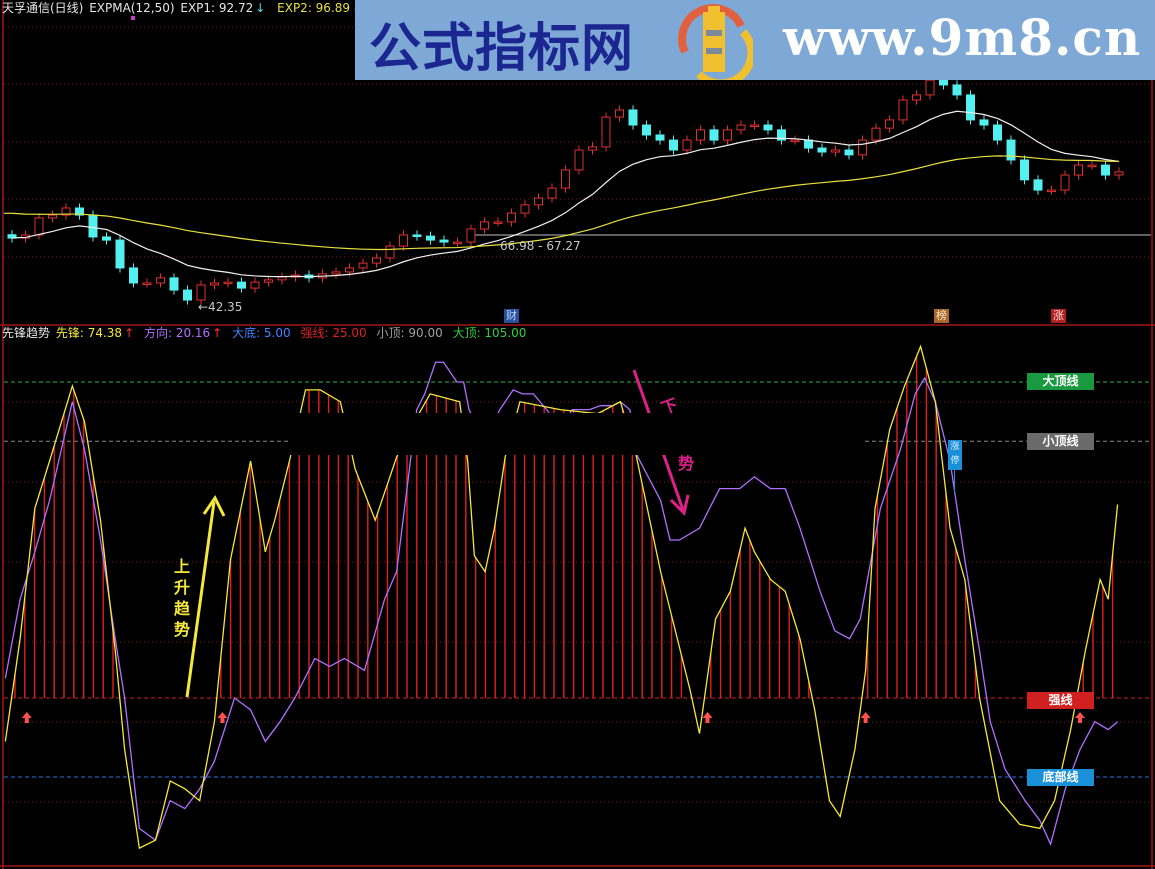  What do you see at coordinates (1060, 700) in the screenshot?
I see `qiang-line-label: 强线` at bounding box center [1060, 700].